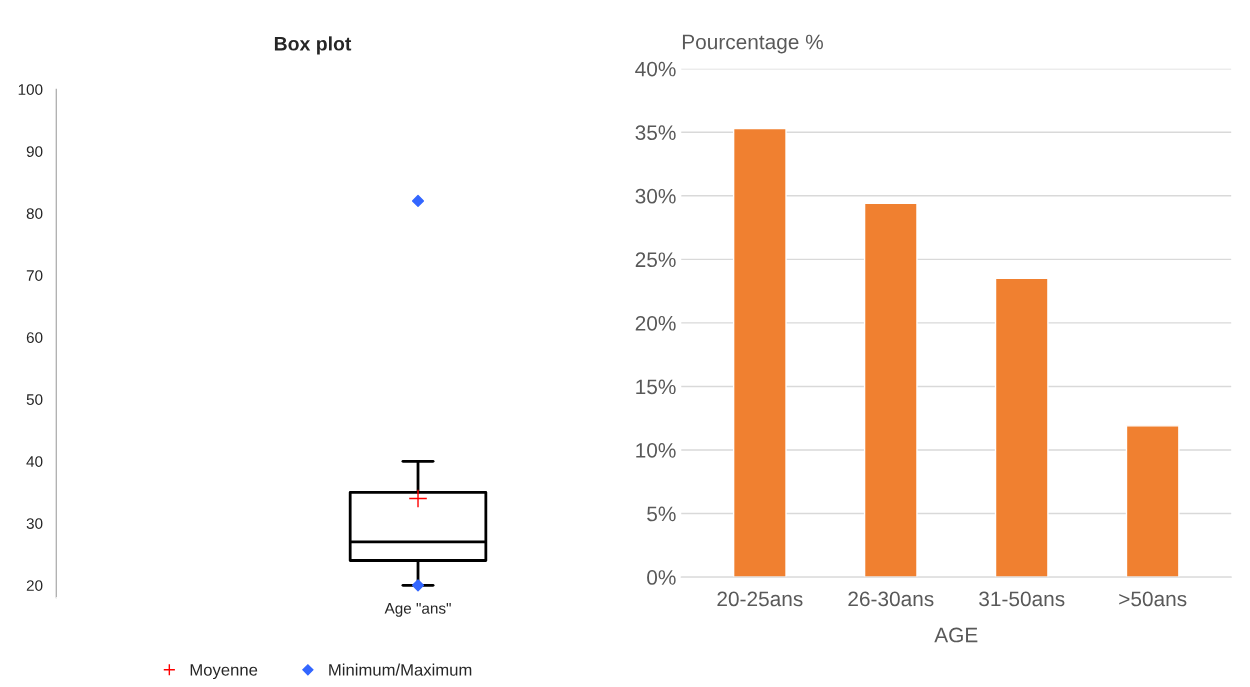 The height and width of the screenshot is (687, 1250). Describe the element at coordinates (34, 523) in the screenshot. I see `y-tick-label: 30` at that location.